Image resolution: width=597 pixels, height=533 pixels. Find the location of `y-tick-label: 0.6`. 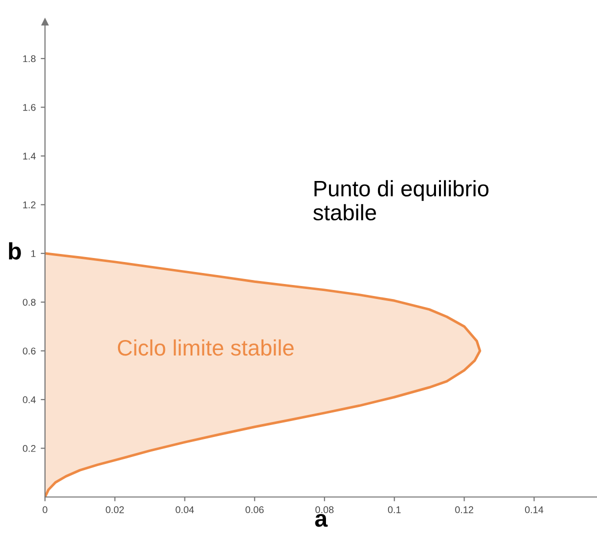

y-tick-label: 0.6 is located at coordinates (29, 351).